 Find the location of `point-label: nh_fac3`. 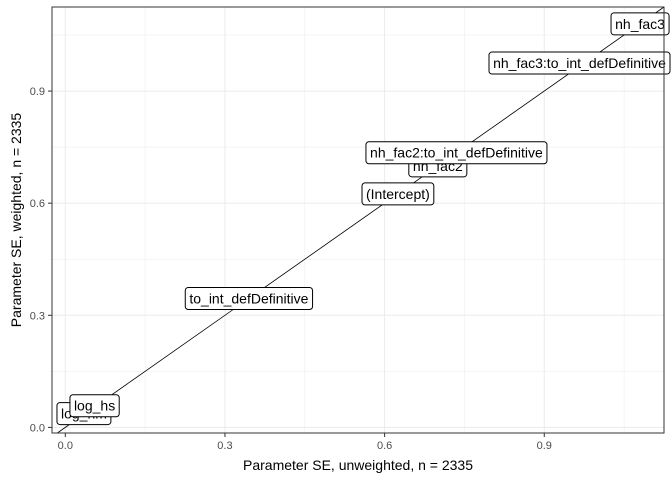

point-label: nh_fac3 is located at coordinates (640, 24).